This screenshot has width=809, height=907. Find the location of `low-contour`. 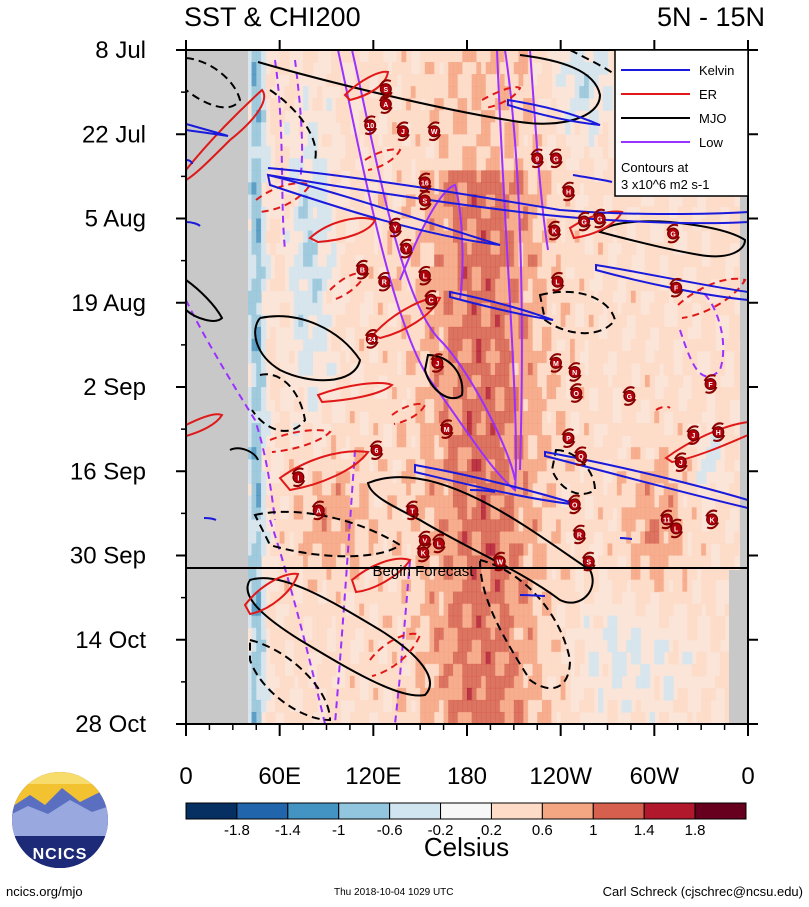

low-contour is located at coordinates (297, 621).